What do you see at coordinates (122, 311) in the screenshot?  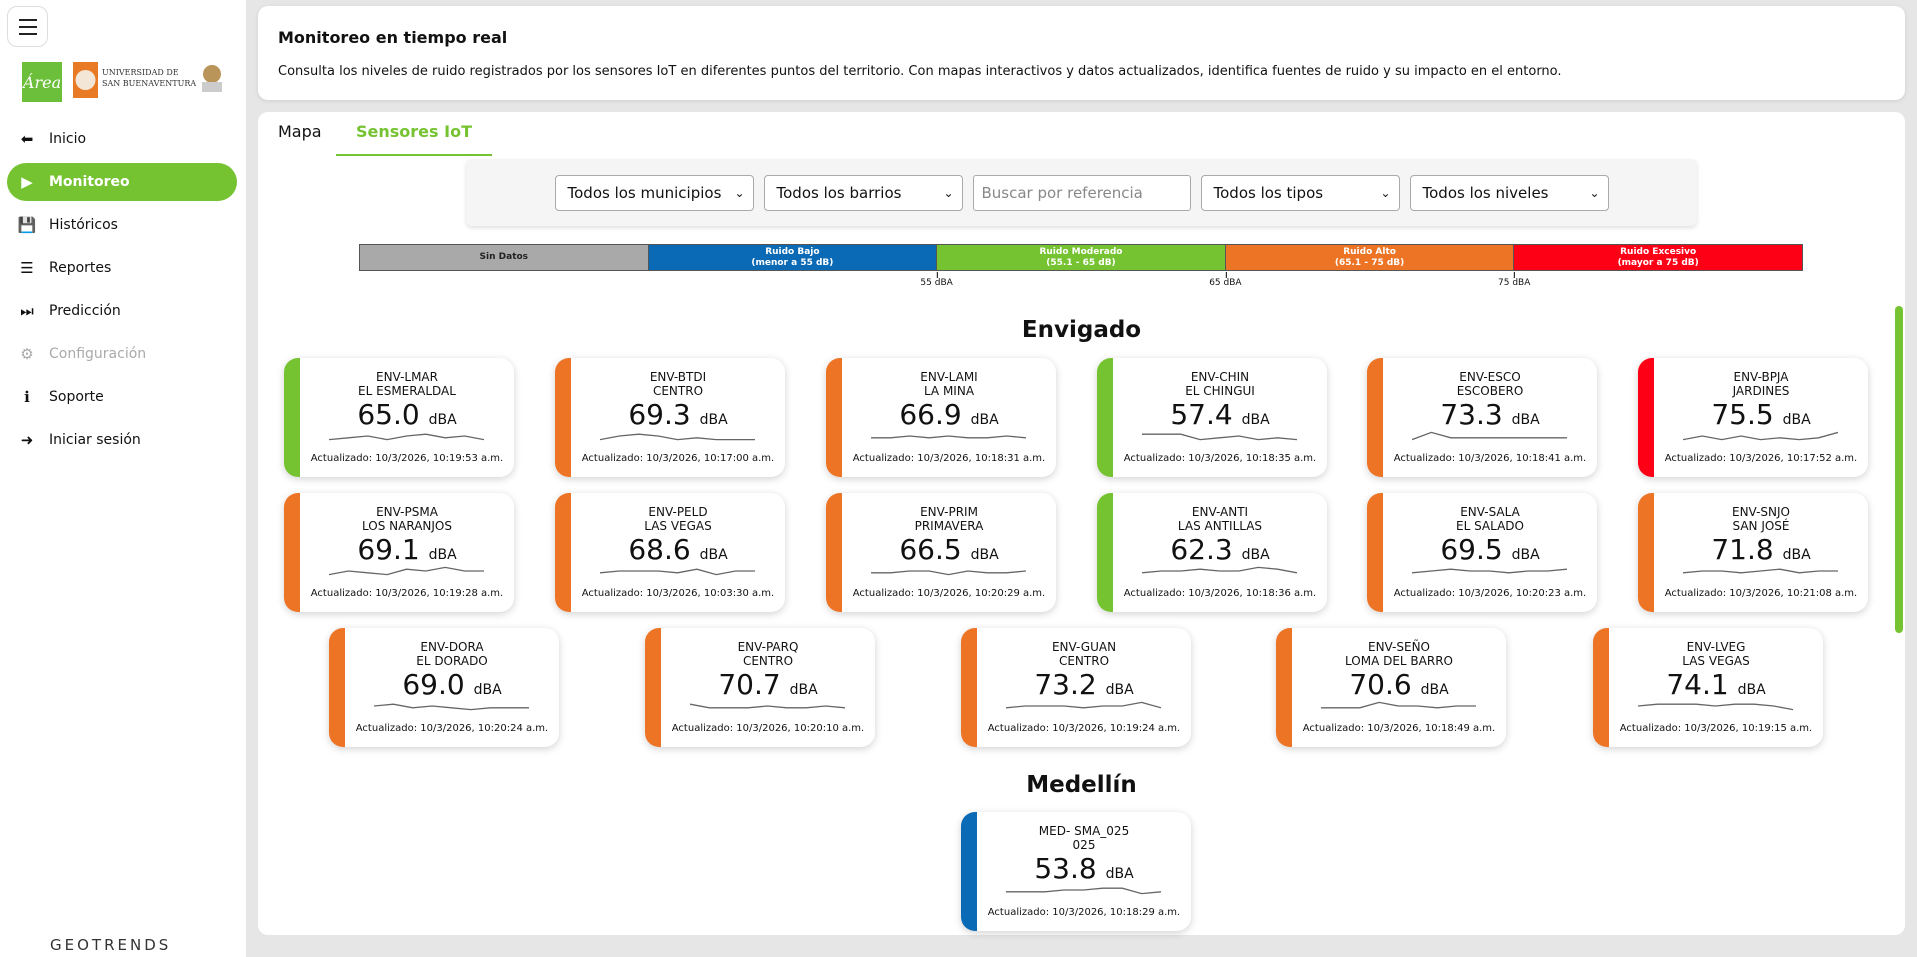 I see `sidebar-item-prediccin: ⏭ Predicción` at bounding box center [122, 311].